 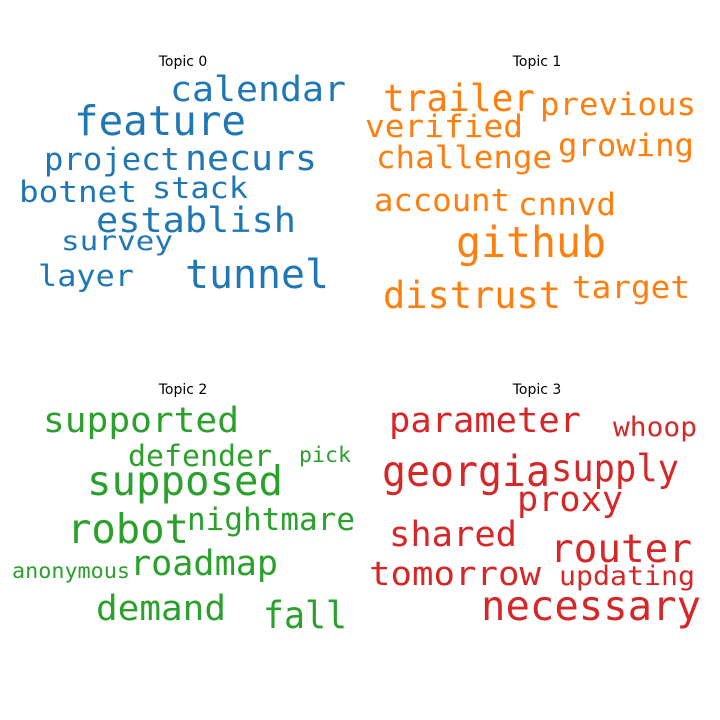 What do you see at coordinates (78, 192) in the screenshot?
I see `word-botnet: botnet` at bounding box center [78, 192].